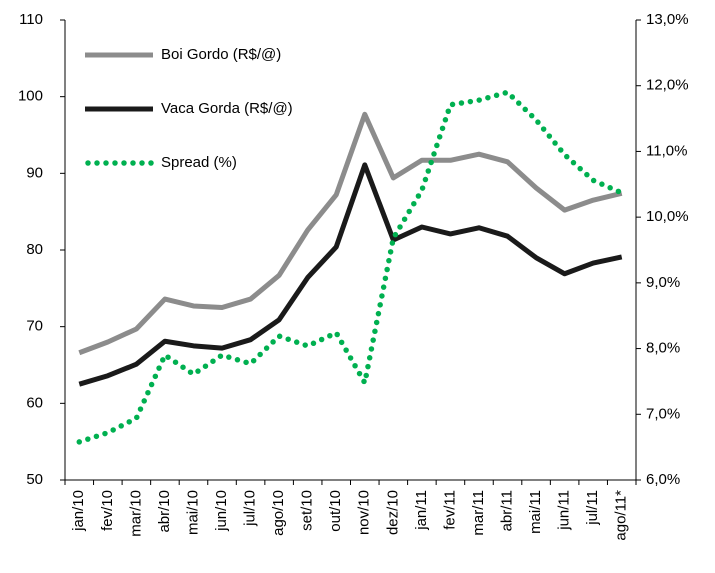  What do you see at coordinates (164, 511) in the screenshot?
I see `x-tick-label: abr/10` at bounding box center [164, 511].